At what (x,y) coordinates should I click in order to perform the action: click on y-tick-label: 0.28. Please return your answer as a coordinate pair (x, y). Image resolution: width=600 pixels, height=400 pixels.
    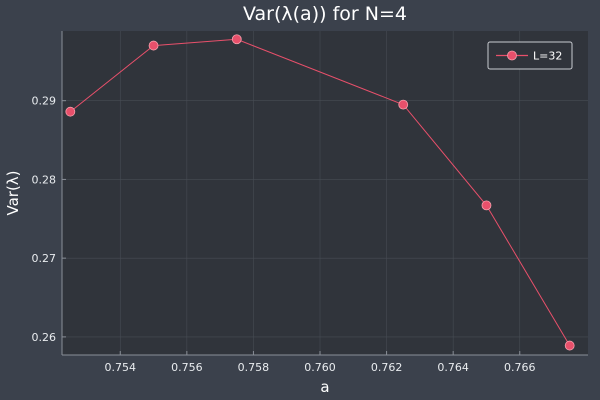
    Looking at the image, I should click on (44, 179).